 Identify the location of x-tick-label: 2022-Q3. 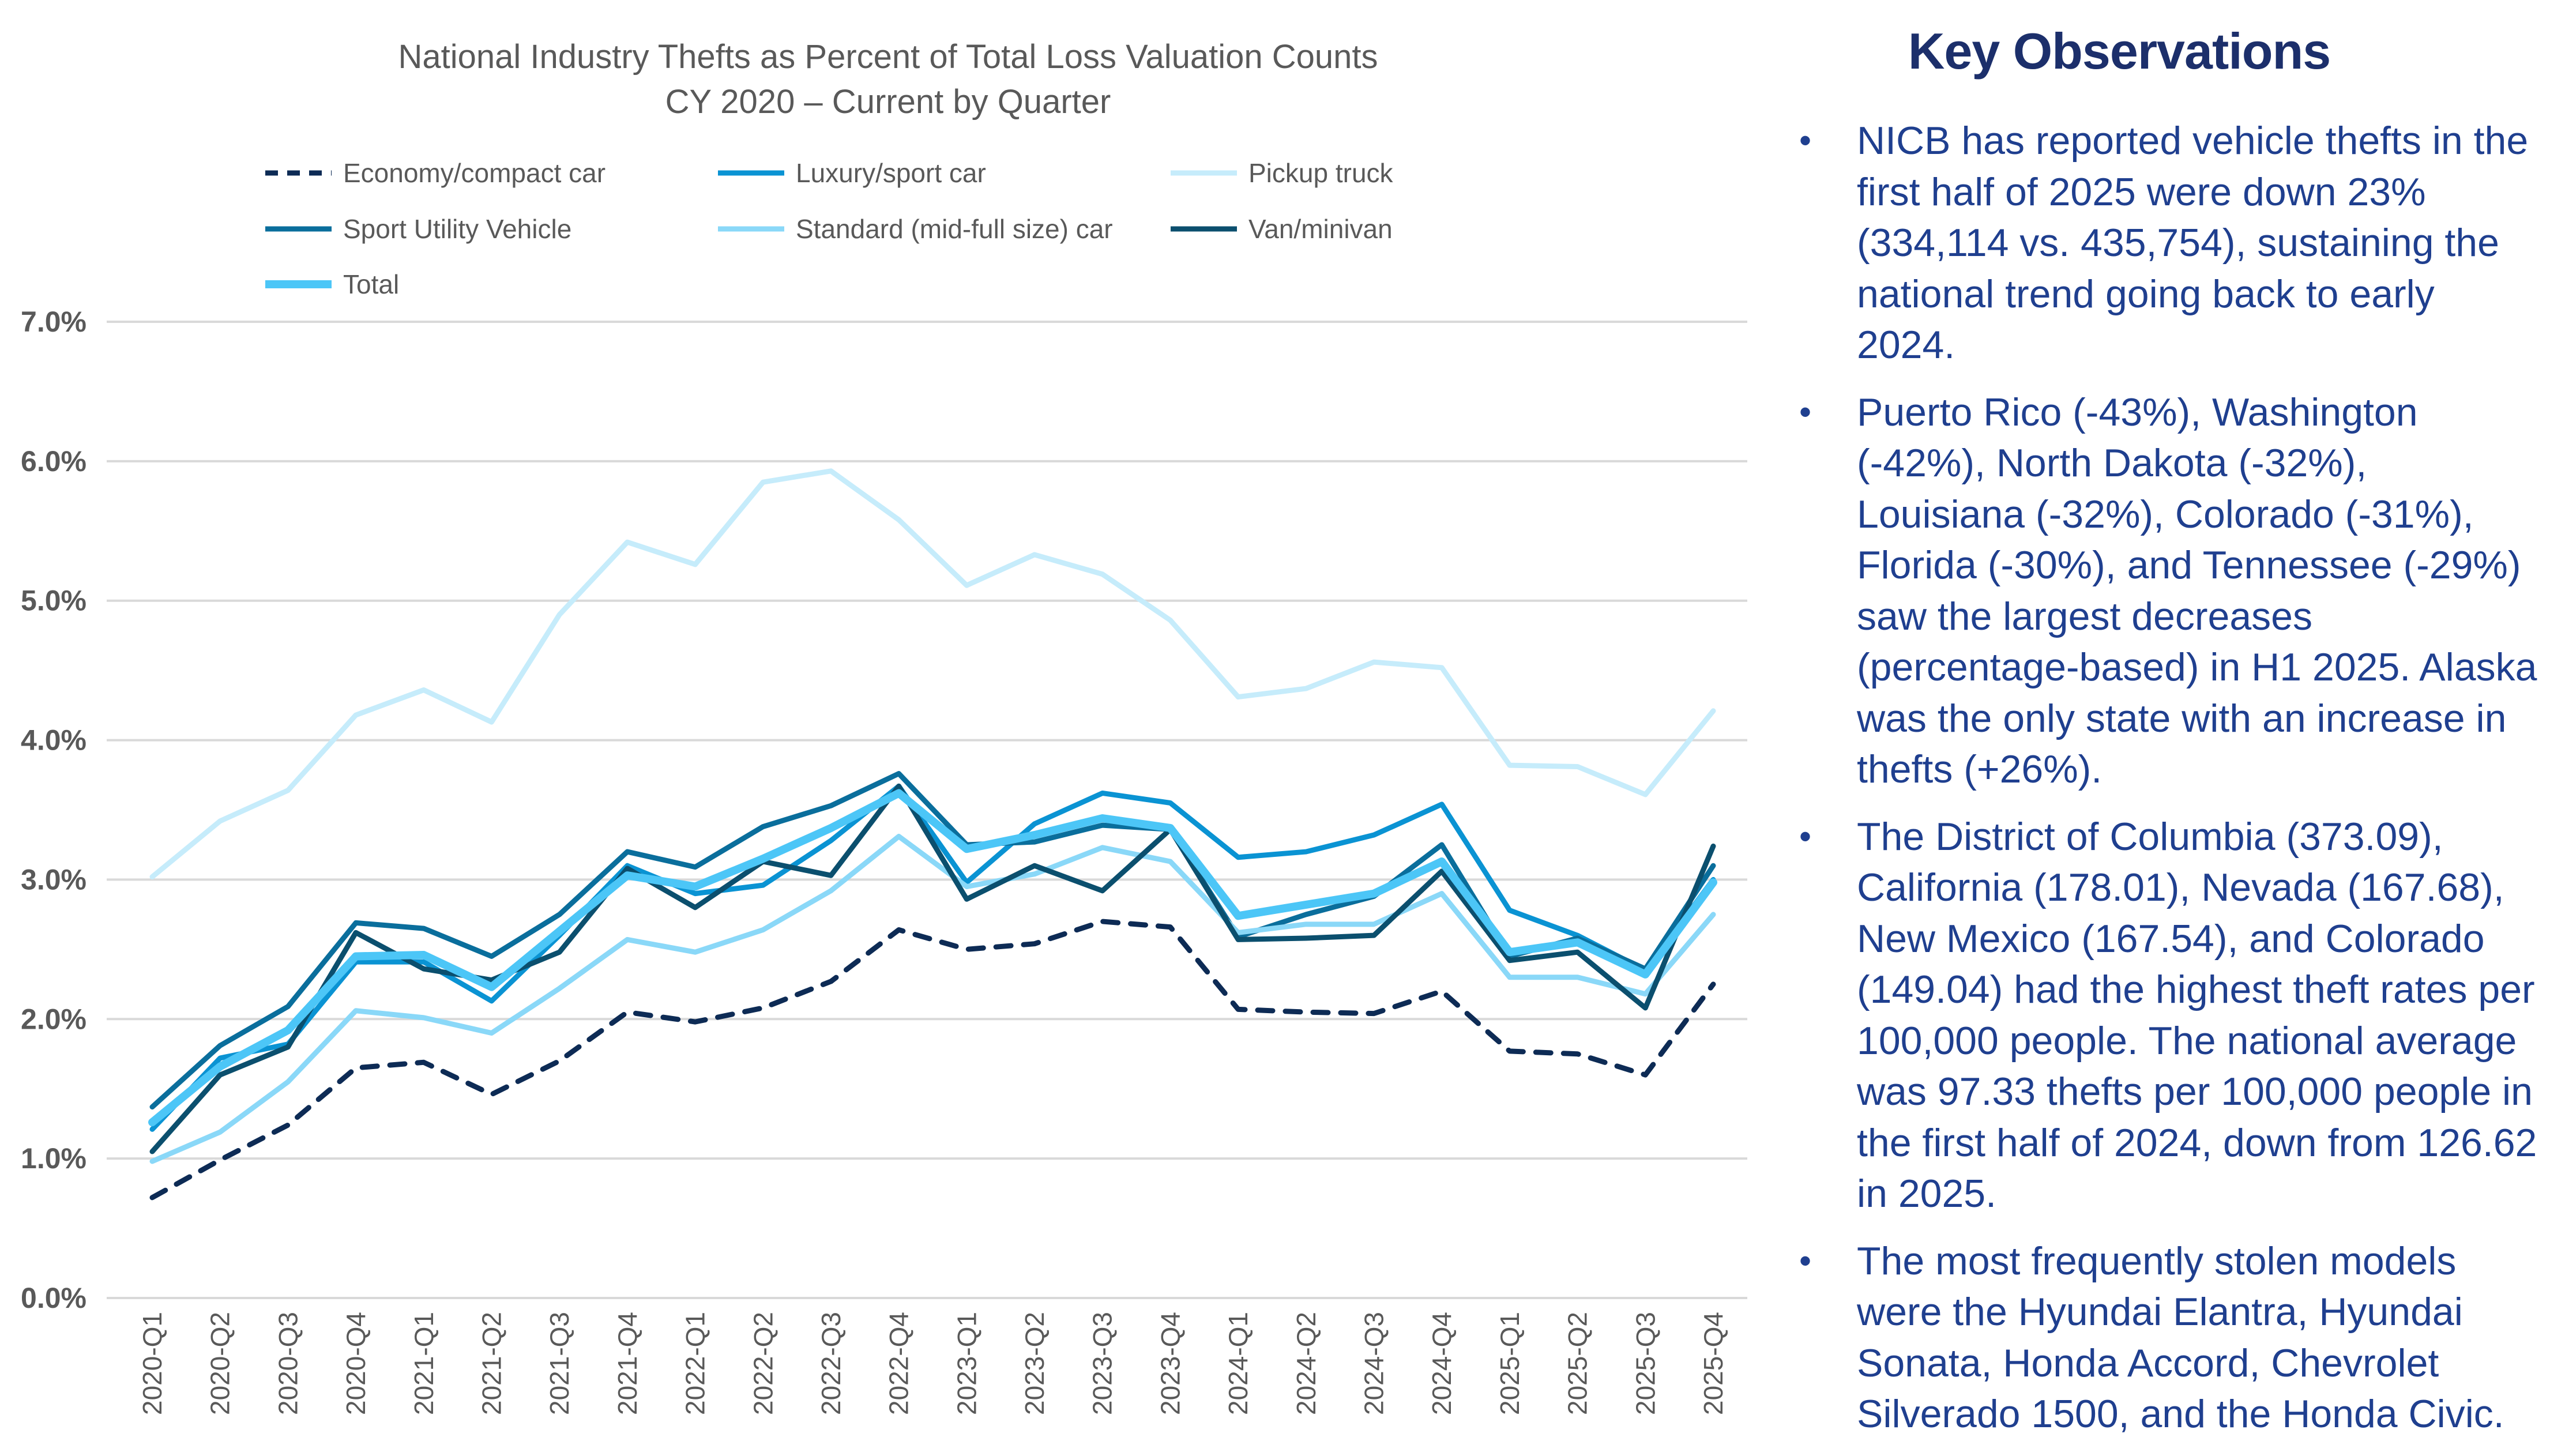
(831, 1363).